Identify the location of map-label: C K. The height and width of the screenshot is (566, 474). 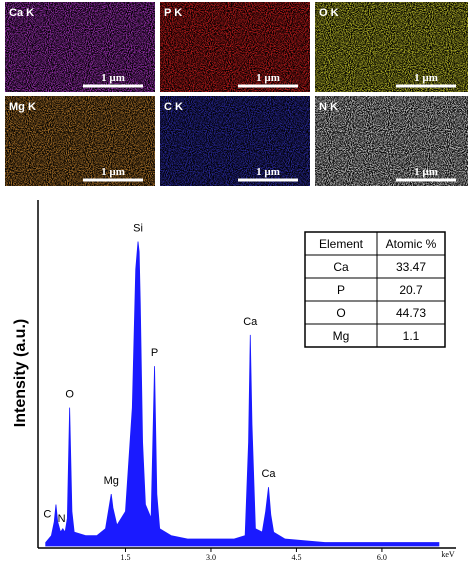
(173, 107).